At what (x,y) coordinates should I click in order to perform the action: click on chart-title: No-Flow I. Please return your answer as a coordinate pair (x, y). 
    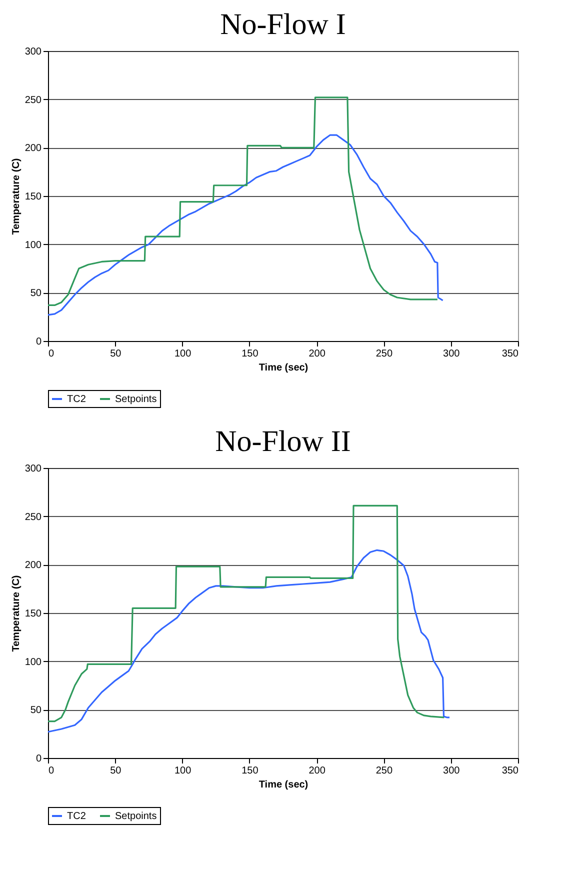
    Looking at the image, I should click on (283, 24).